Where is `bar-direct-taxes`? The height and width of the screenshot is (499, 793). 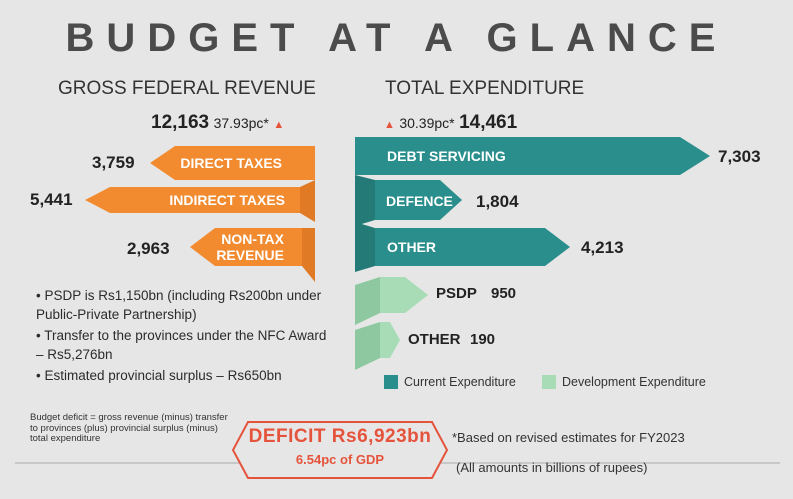
bar-direct-taxes is located at coordinates (232, 163).